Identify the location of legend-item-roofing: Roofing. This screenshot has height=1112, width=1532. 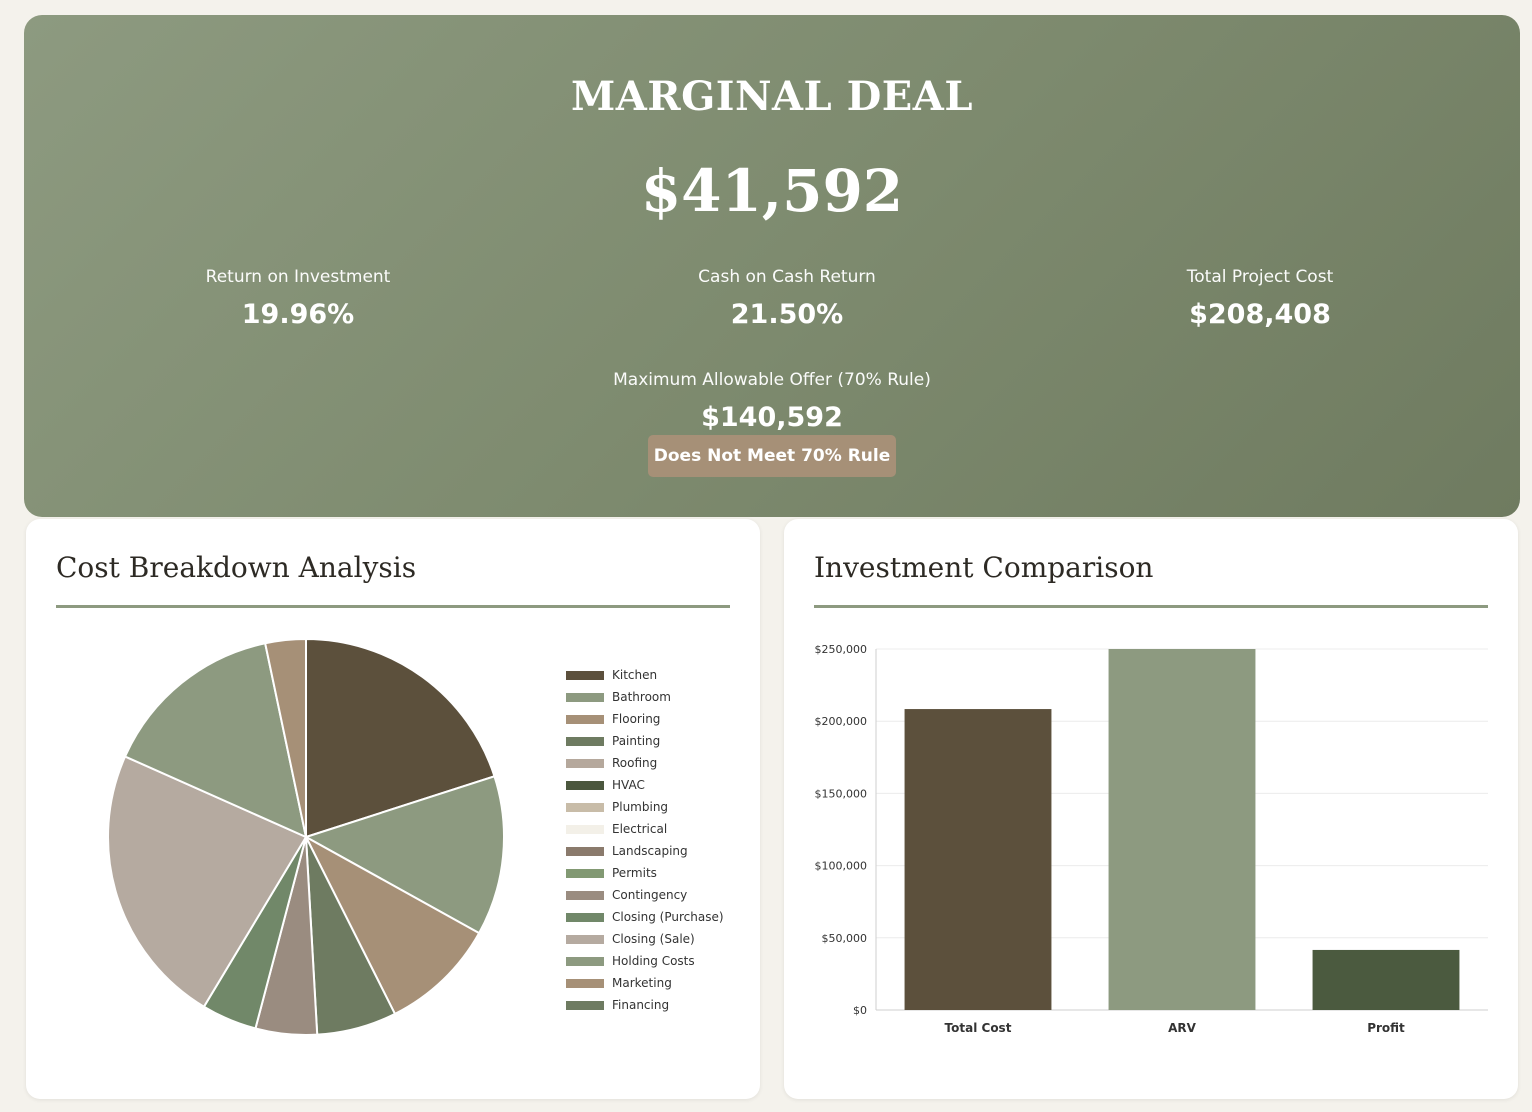
(645, 763).